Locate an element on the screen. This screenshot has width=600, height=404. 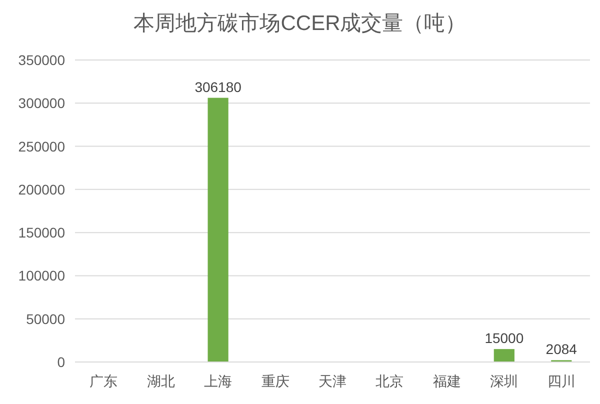
y-tick-label: 0 is located at coordinates (61, 362).